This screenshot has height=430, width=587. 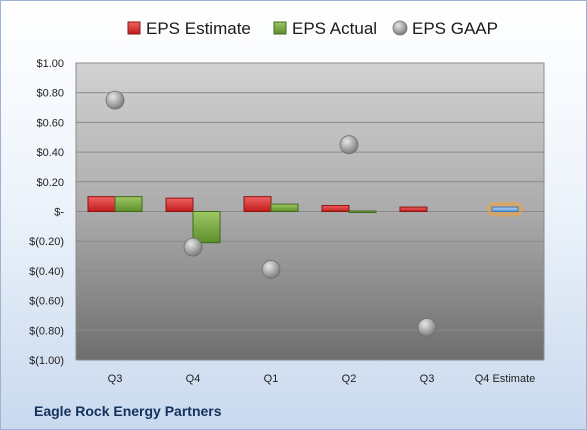 What do you see at coordinates (505, 379) in the screenshot?
I see `x-tick-label: Q4 Estimate` at bounding box center [505, 379].